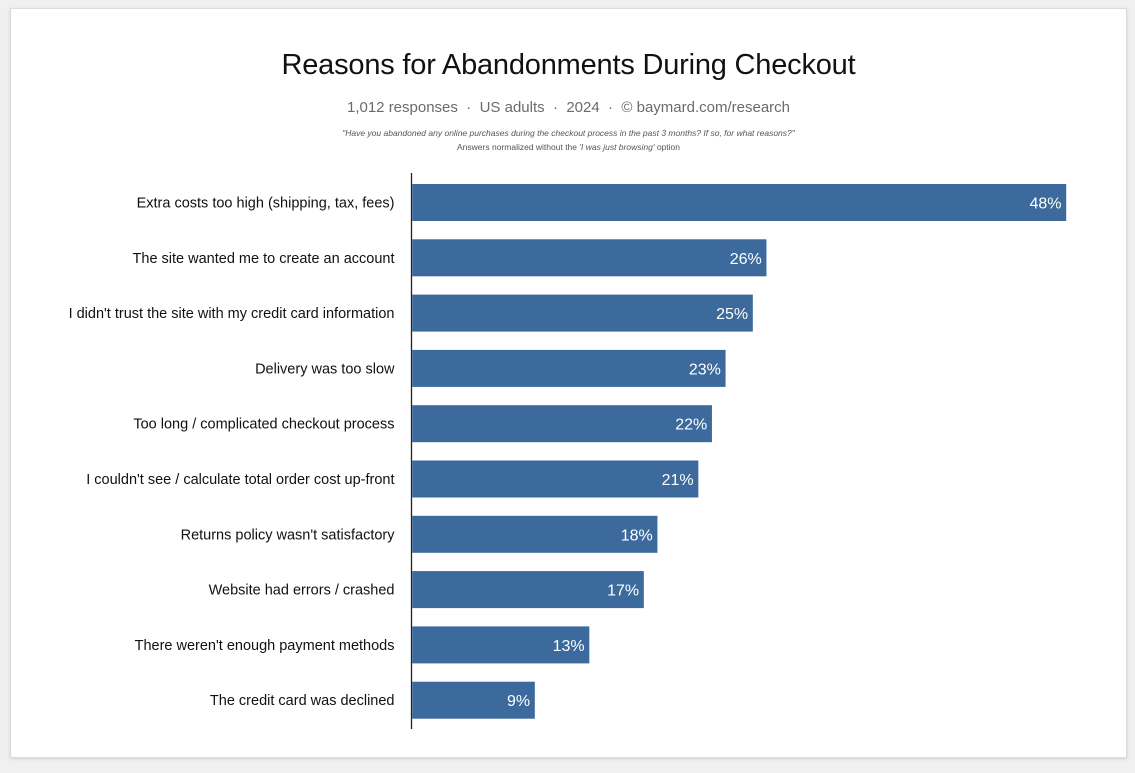  Describe the element at coordinates (705, 369) in the screenshot. I see `value-label: 23%` at that location.